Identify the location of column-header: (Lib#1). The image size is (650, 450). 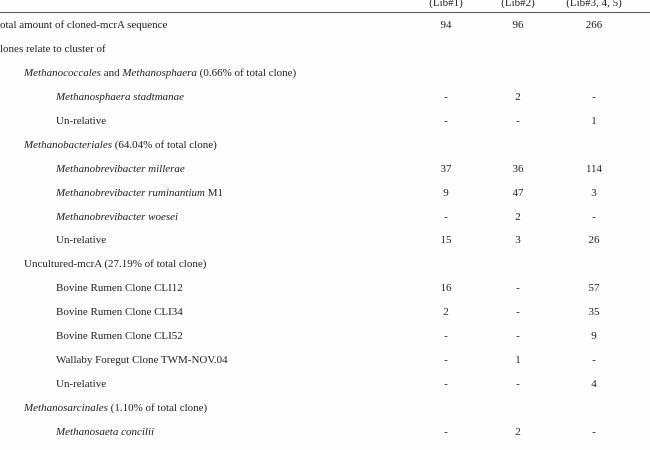
(446, 4).